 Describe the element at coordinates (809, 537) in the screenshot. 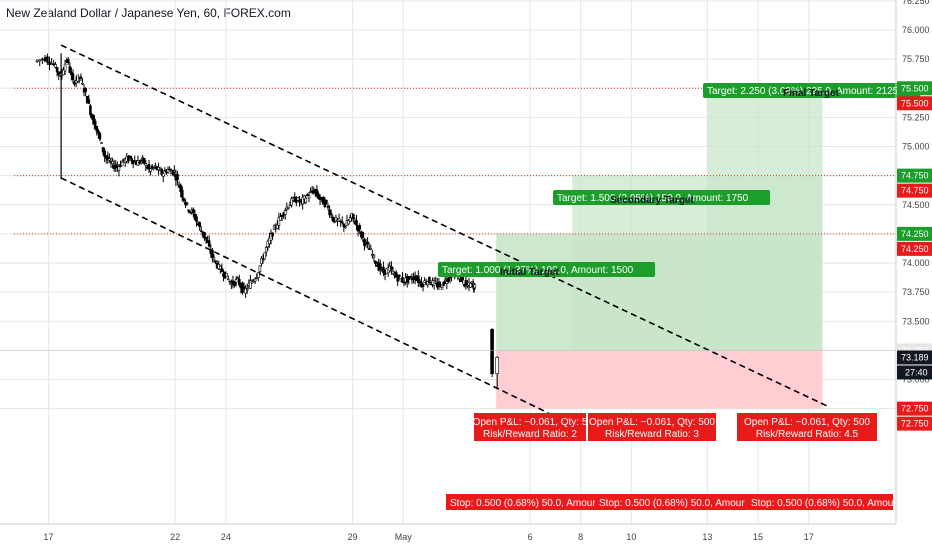

I see `x-tick-10: 17` at that location.